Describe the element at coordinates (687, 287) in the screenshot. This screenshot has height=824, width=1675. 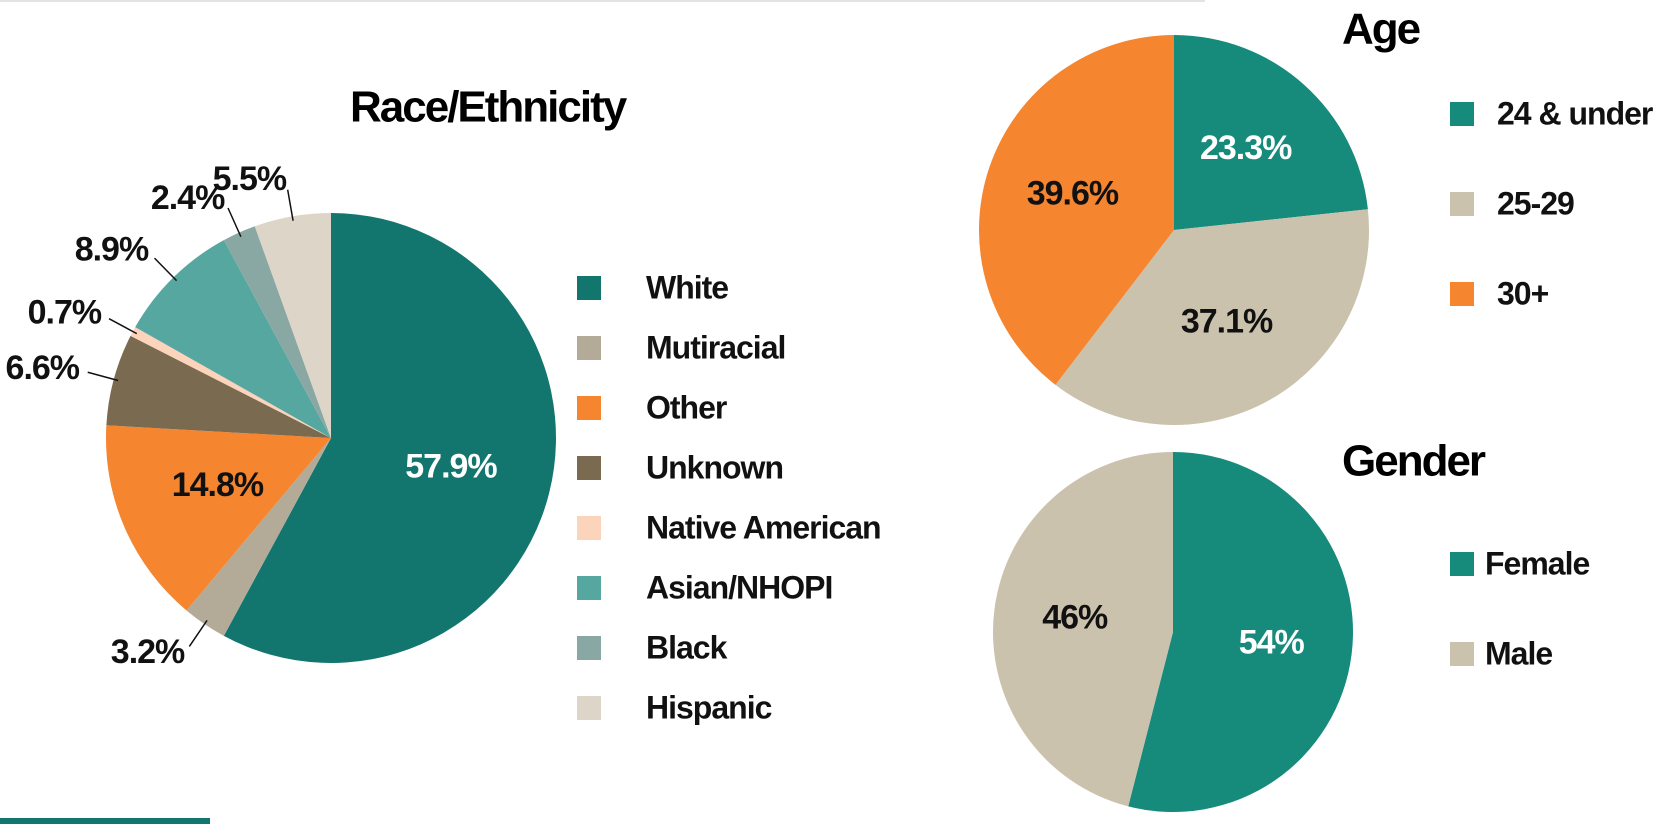
I see `legend-label: White` at that location.